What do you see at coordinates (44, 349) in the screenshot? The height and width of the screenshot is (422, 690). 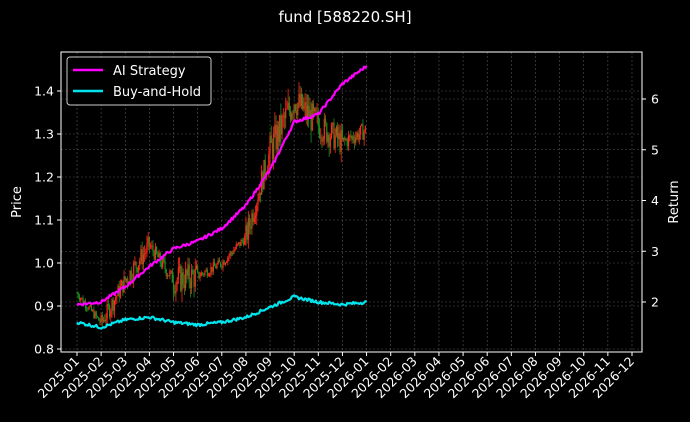 I see `y-tick-label-left: 0.8` at bounding box center [44, 349].